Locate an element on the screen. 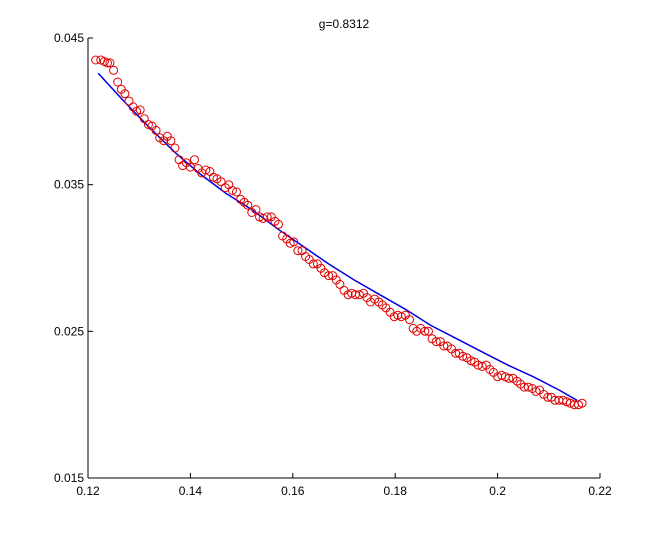 The image size is (664, 537). x-tick-label: 0.2 is located at coordinates (497, 491).